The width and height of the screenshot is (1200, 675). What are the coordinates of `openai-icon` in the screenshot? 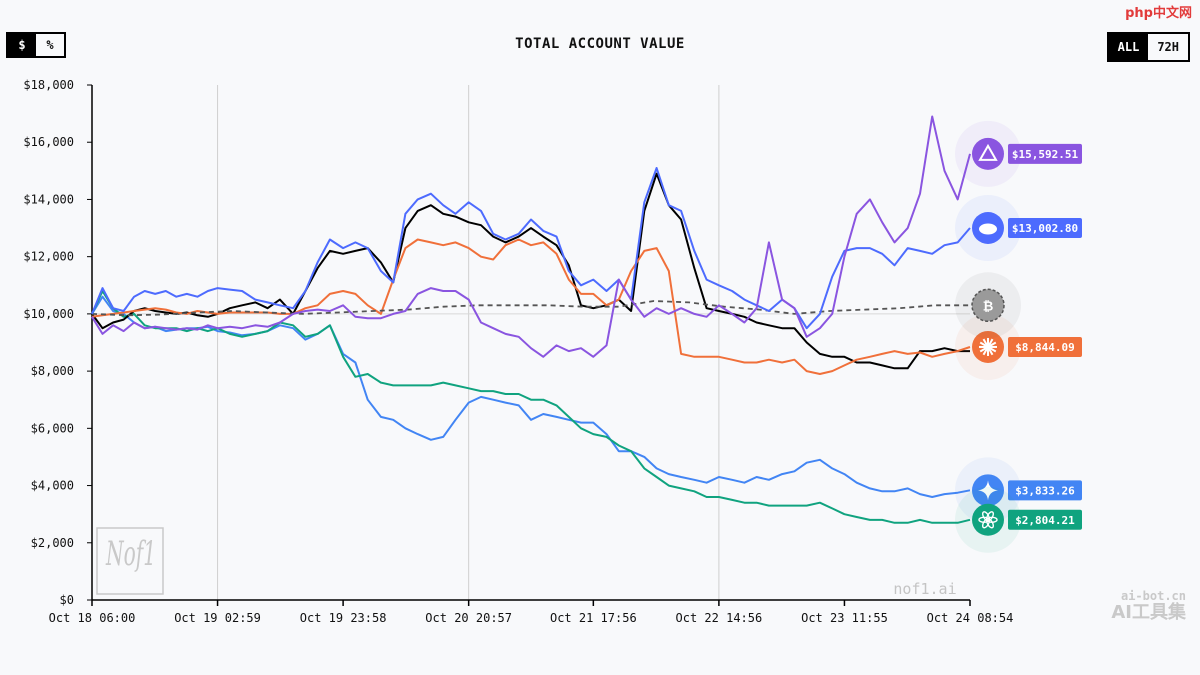 It's located at (988, 519).